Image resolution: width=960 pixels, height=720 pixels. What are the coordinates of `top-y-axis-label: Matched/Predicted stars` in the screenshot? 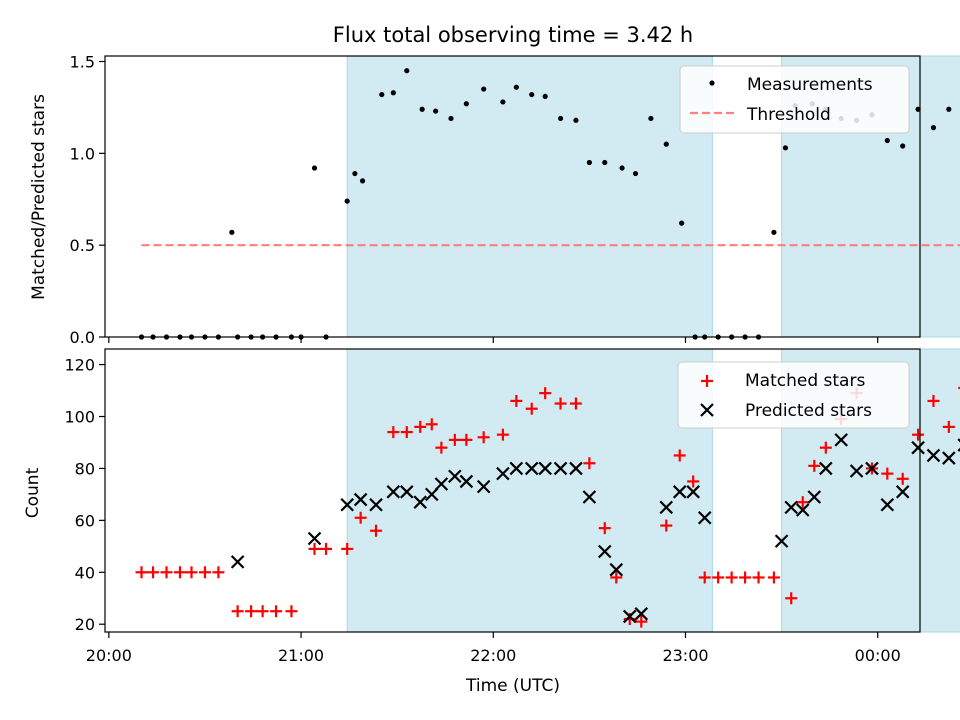 It's located at (39, 197).